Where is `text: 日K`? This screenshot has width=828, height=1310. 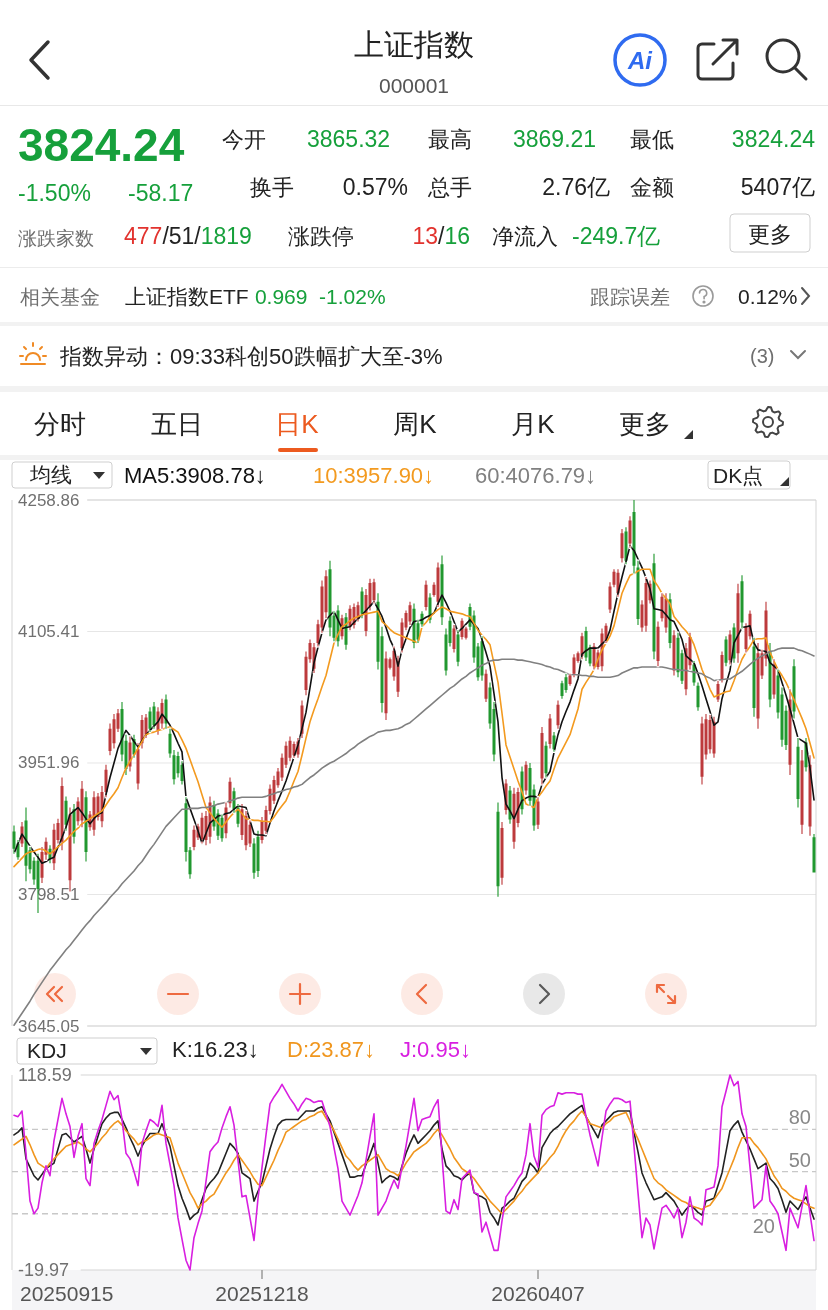 text: 日K is located at coordinates (297, 424).